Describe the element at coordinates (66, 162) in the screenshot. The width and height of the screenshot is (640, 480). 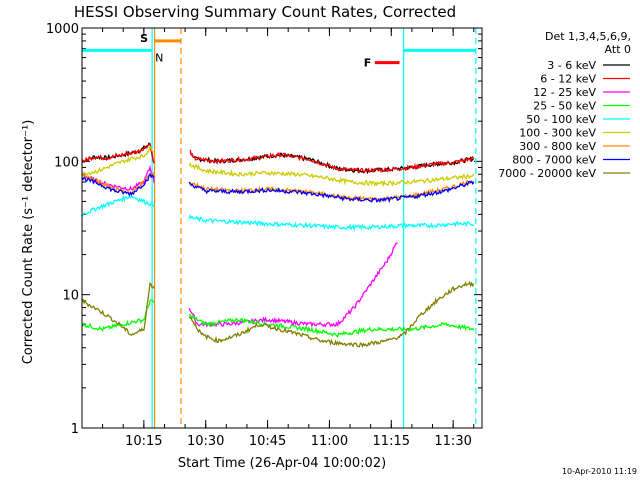
I see `y-tick-label: 100` at that location.